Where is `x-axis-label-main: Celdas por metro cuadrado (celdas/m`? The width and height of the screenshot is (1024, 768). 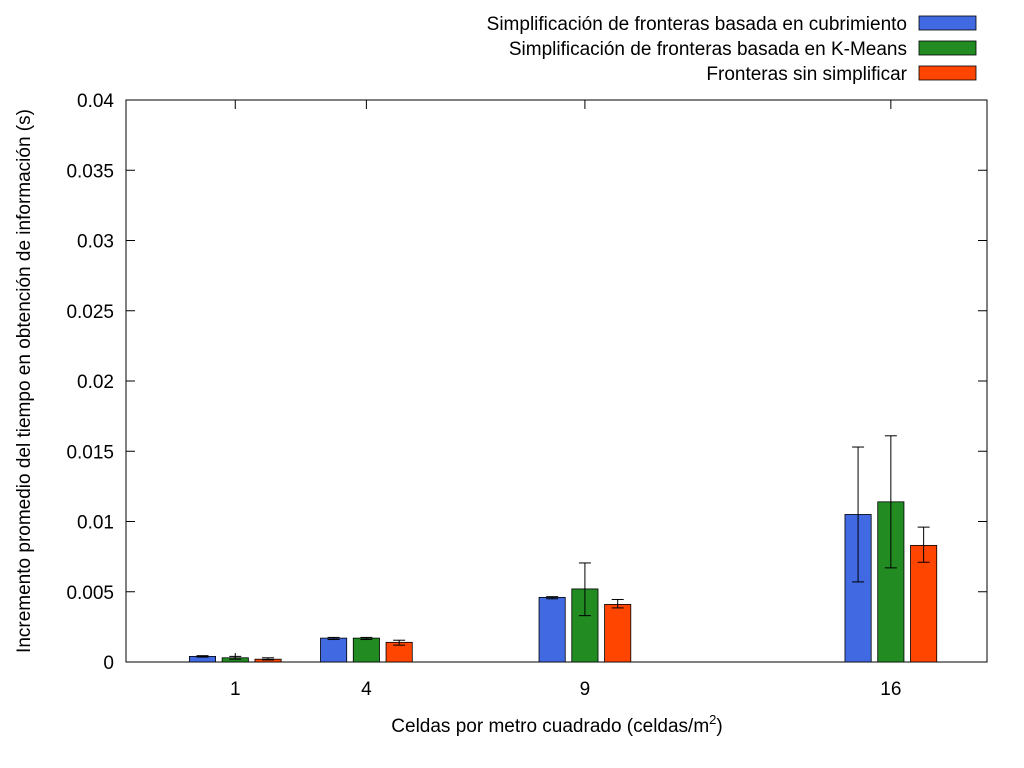 x-axis-label-main: Celdas por metro cuadrado (celdas/m is located at coordinates (550, 726).